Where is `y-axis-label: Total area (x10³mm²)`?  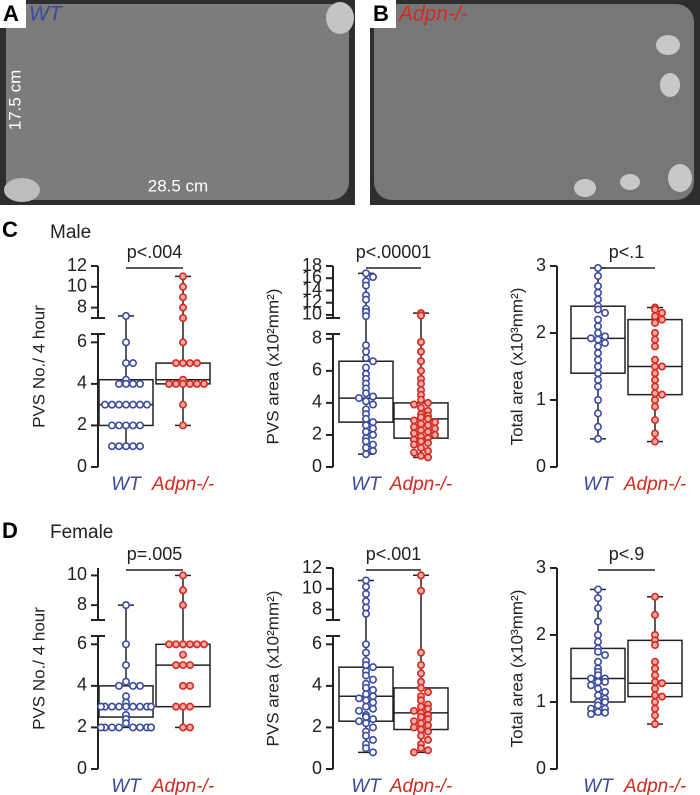
y-axis-label: Total area (x10³mm²) is located at coordinates (516, 669).